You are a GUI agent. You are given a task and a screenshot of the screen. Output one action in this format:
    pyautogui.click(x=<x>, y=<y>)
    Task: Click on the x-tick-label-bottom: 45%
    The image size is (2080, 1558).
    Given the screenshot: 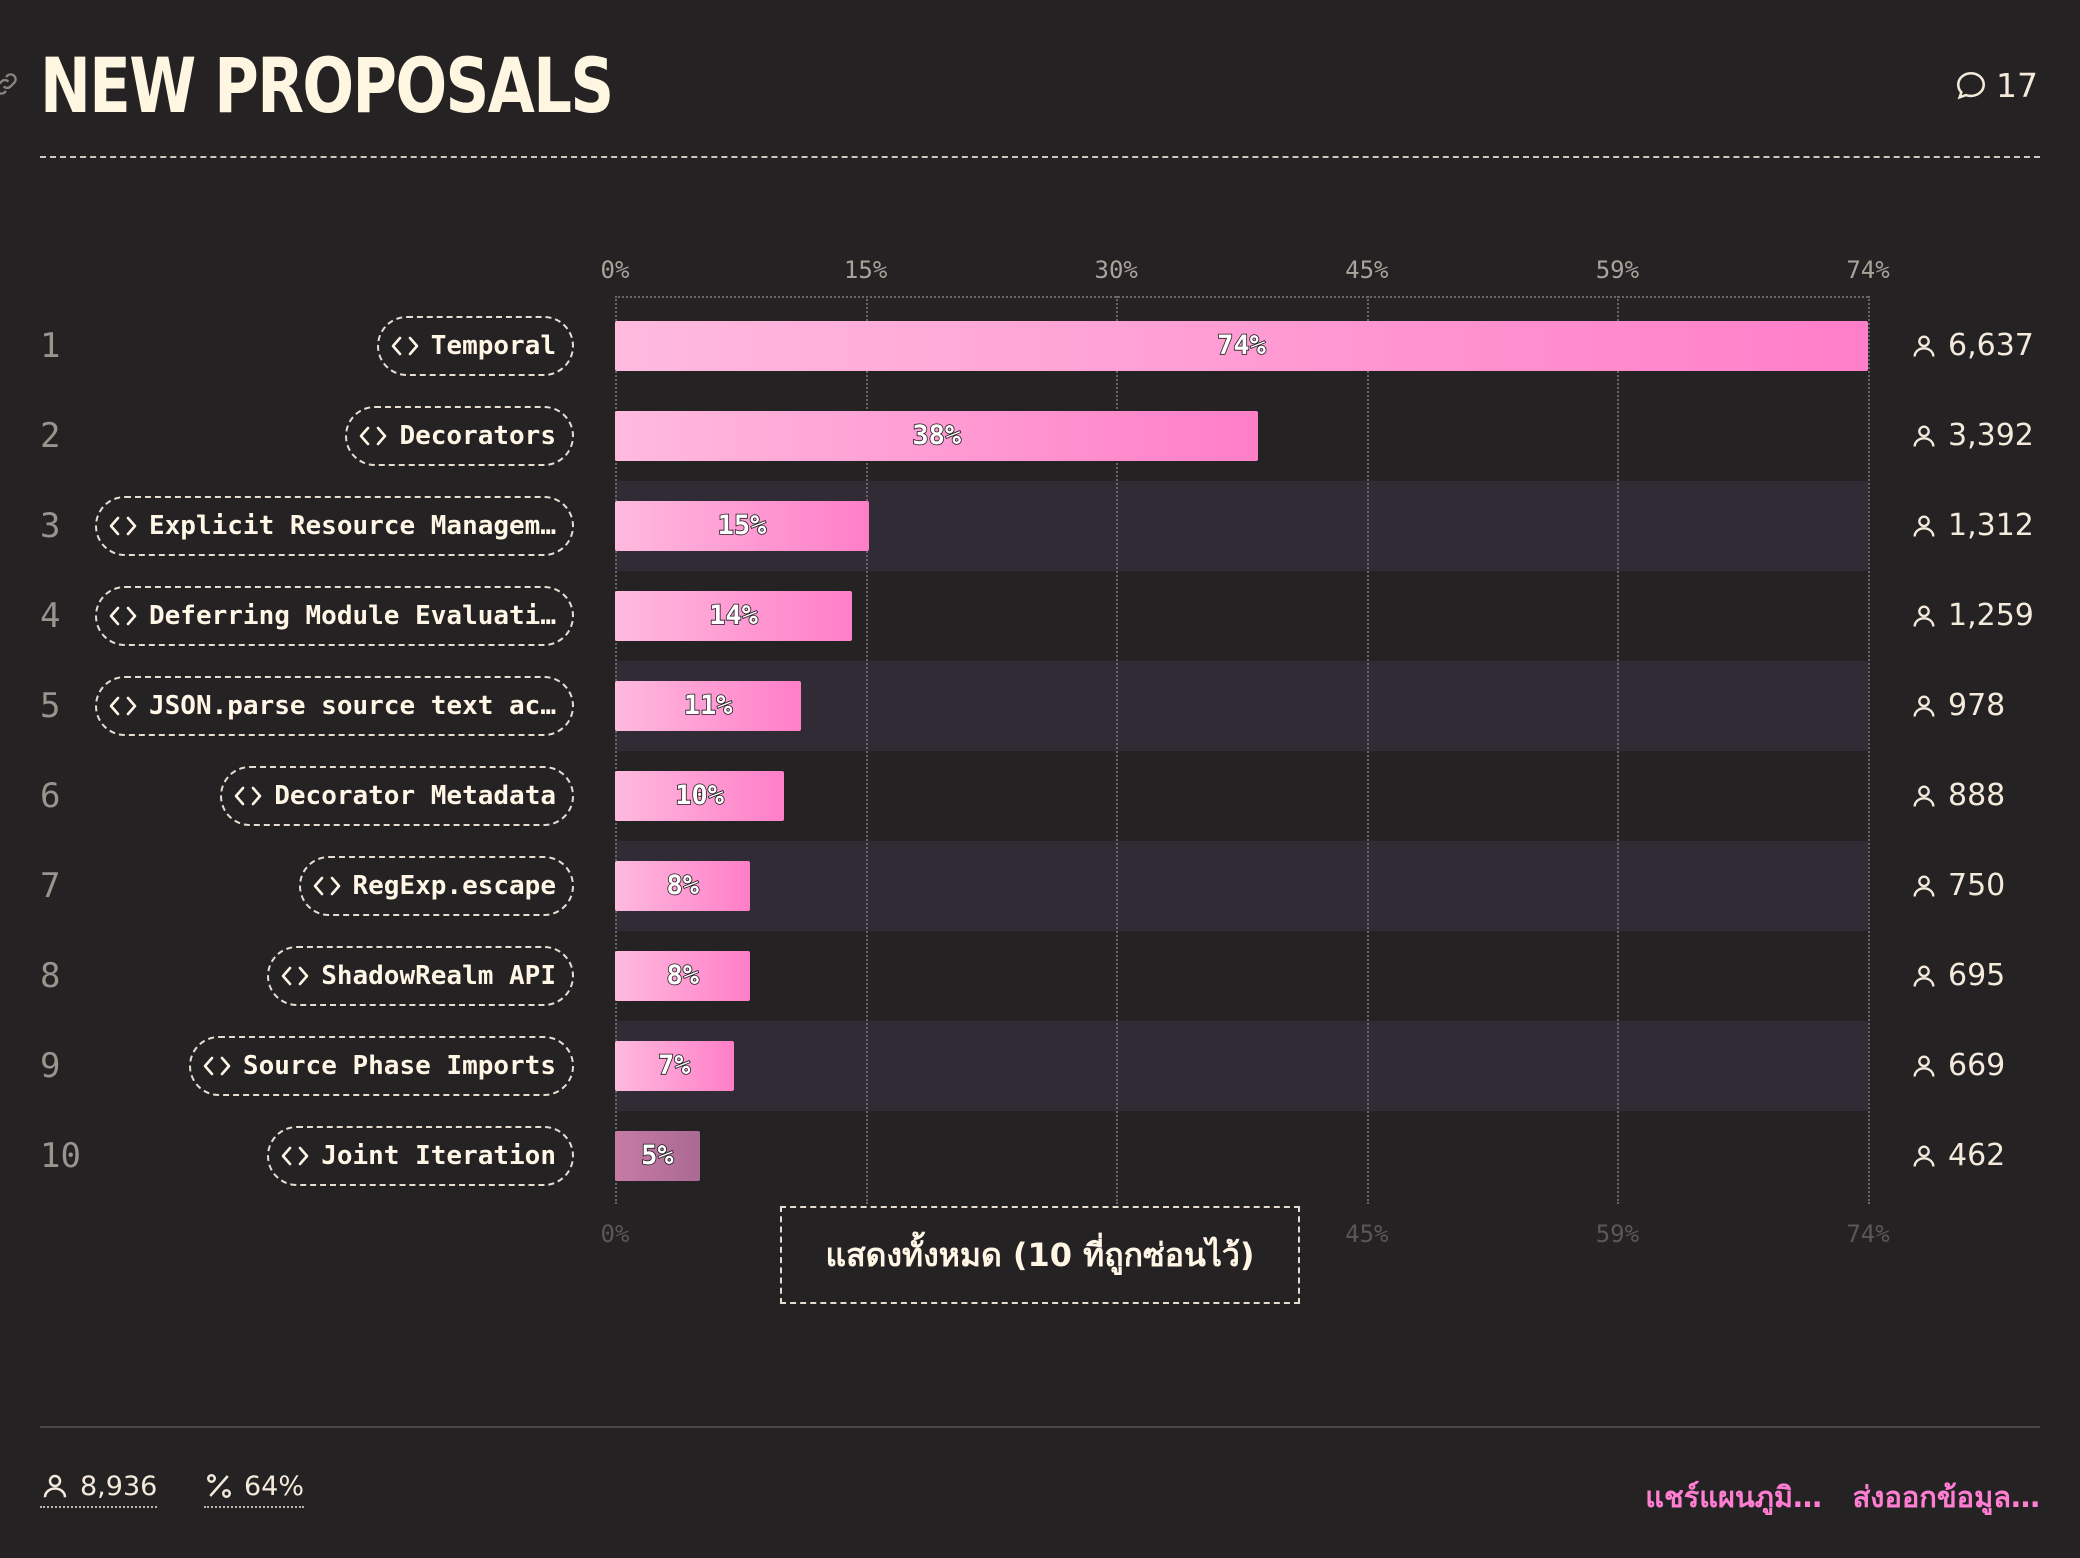 What is the action you would take?
    pyautogui.click(x=1367, y=1234)
    